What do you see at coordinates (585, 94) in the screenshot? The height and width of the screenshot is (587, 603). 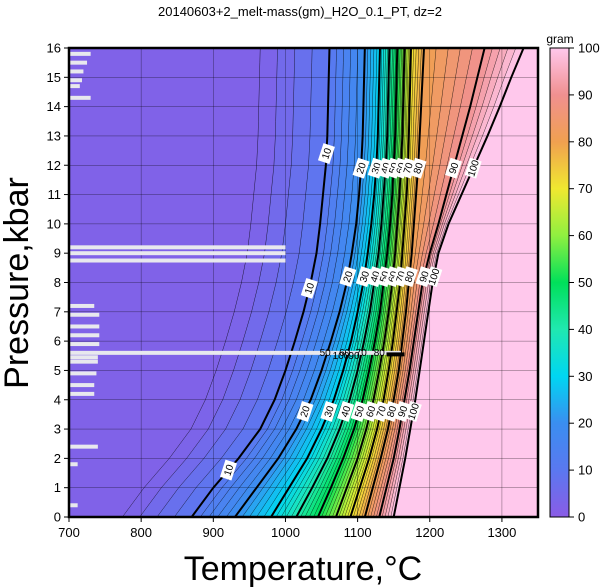 I see `colorbar-tick-label: 90` at bounding box center [585, 94].